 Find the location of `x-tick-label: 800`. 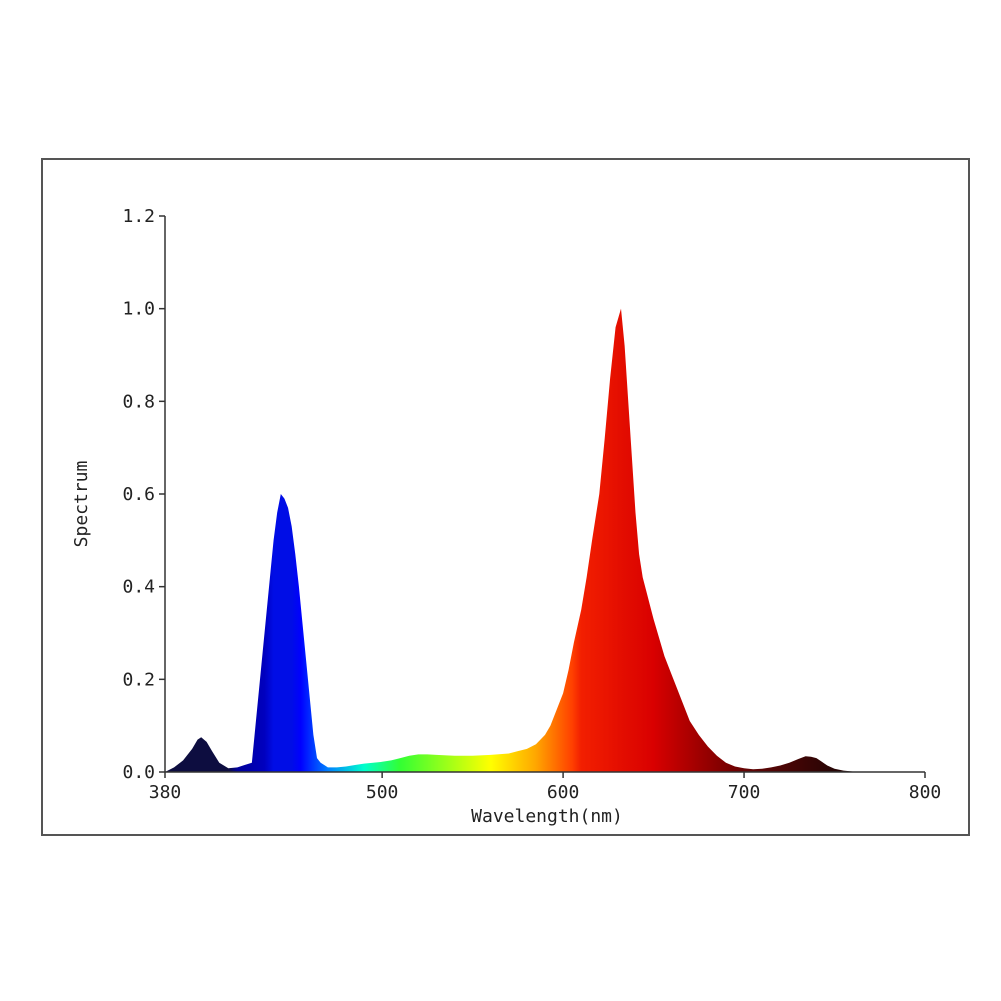

x-tick-label: 800 is located at coordinates (925, 792).